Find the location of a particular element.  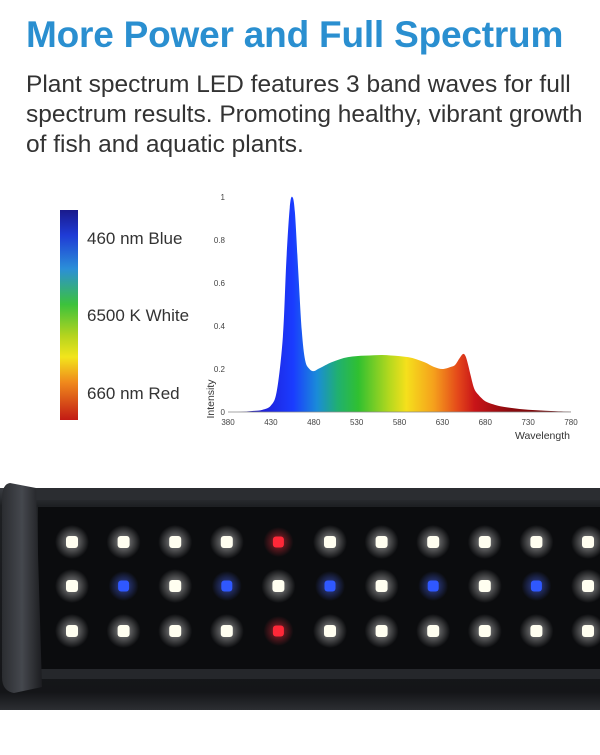

fixture-top-rail is located at coordinates (315, 494).